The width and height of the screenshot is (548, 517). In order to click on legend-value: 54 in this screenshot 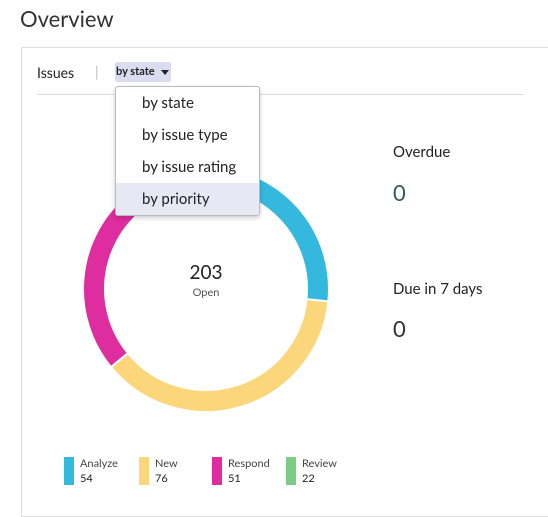, I will do `click(86, 478)`.